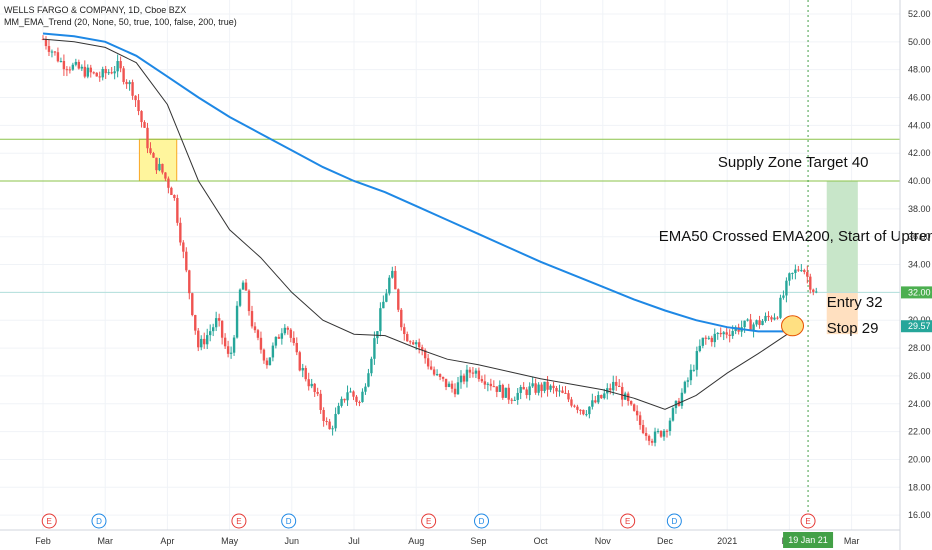 The image size is (932, 550). I want to click on cursor-date-text: 19 Jan 21, so click(808, 540).